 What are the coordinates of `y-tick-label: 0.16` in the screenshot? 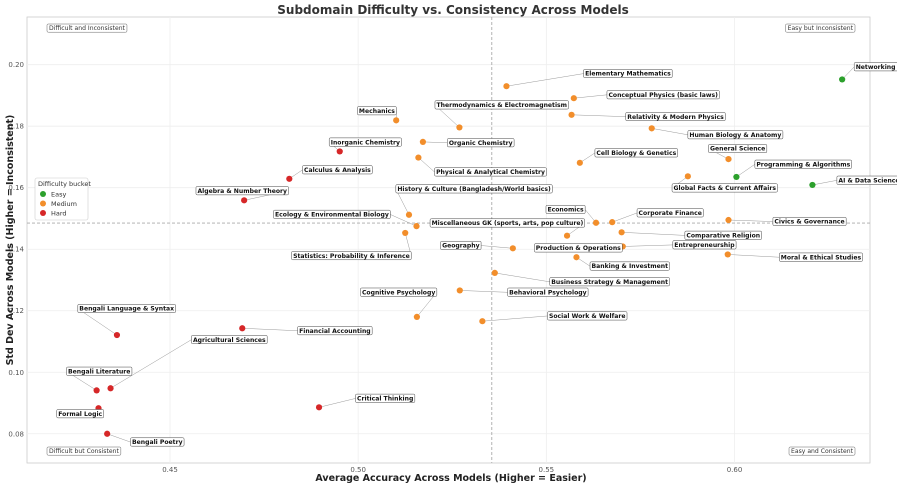 It's located at (16, 188).